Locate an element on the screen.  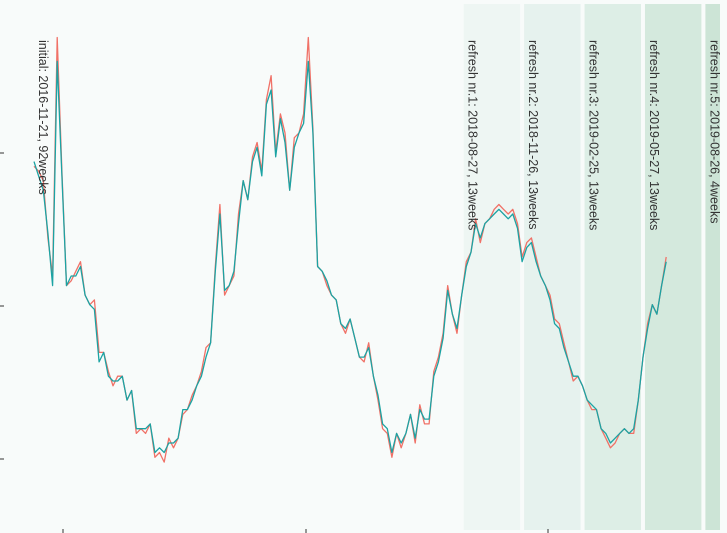
segment-label-0: initial: 2016-11-21, 92weeks is located at coordinates (43, 117).